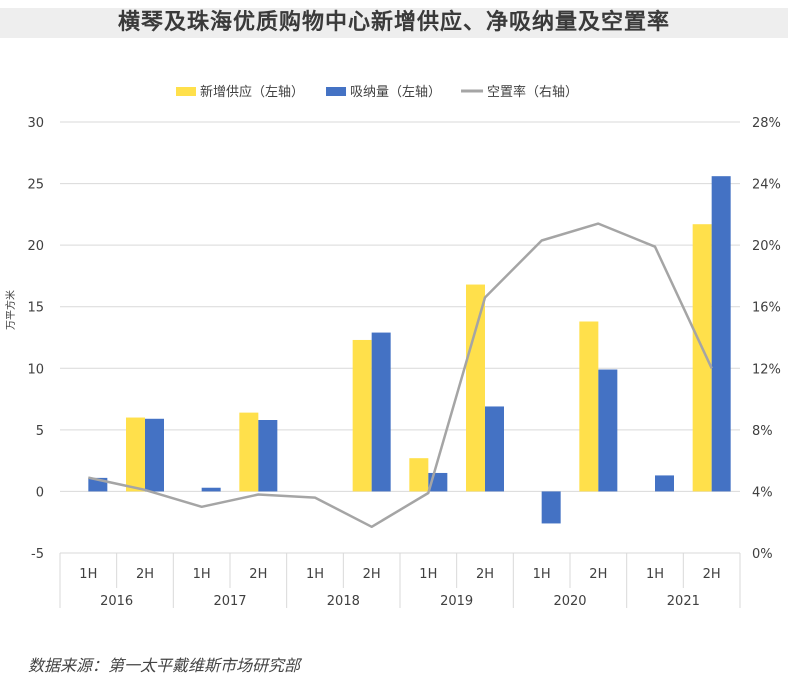 This screenshot has height=682, width=788. What do you see at coordinates (35, 123) in the screenshot?
I see `y-tick-label: 30` at bounding box center [35, 123].